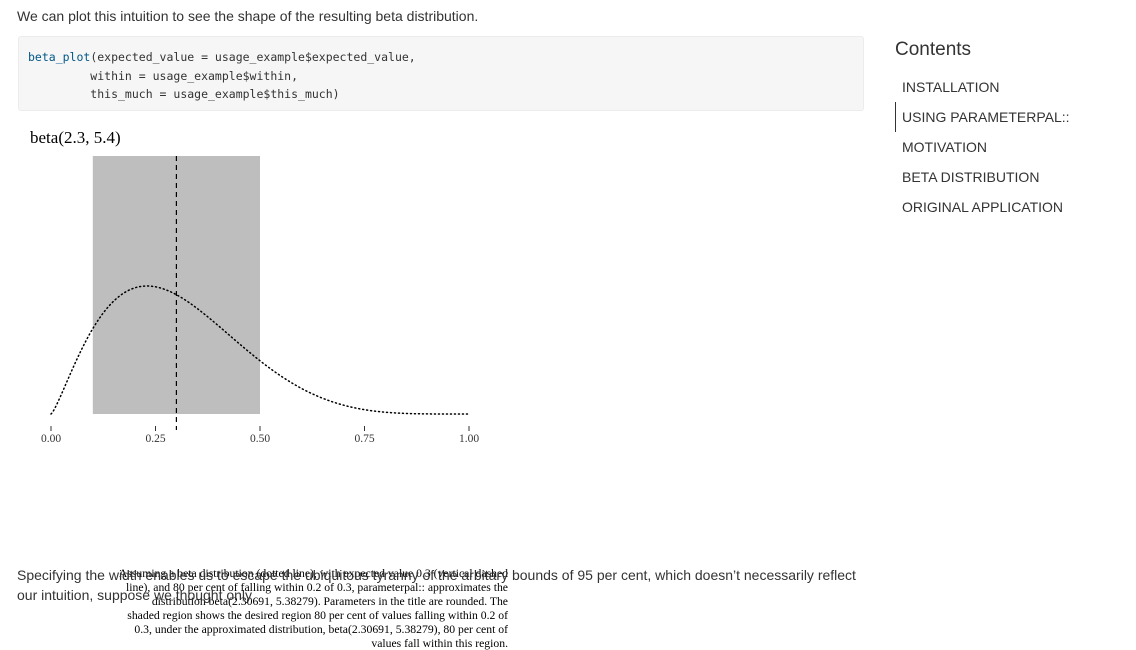  What do you see at coordinates (59, 57) in the screenshot?
I see `code-function-name: beta_plot` at bounding box center [59, 57].